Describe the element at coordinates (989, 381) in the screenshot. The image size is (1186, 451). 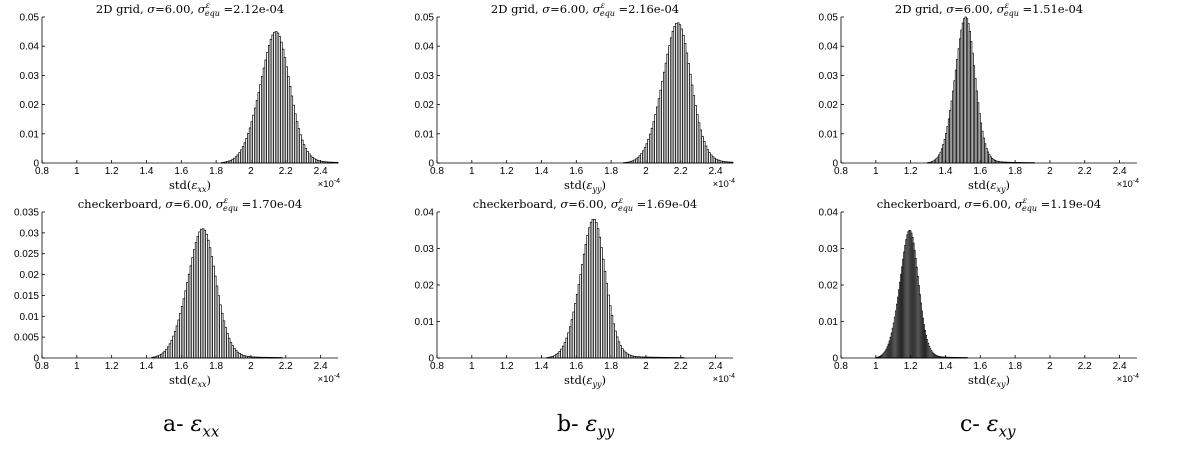
I see `x-axis-label: std(εxy)` at that location.